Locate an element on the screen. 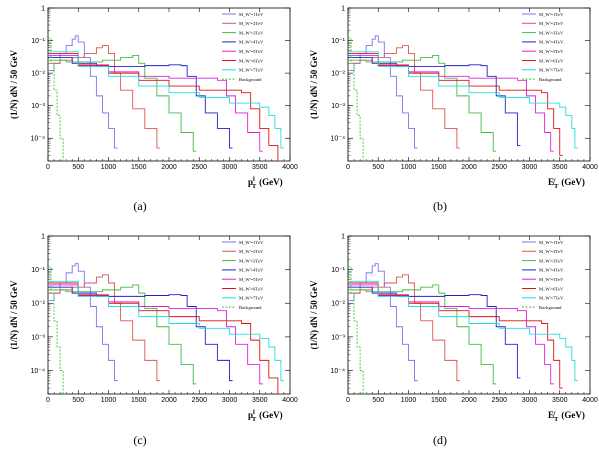  panel-caption: (b) is located at coordinates (440, 206).